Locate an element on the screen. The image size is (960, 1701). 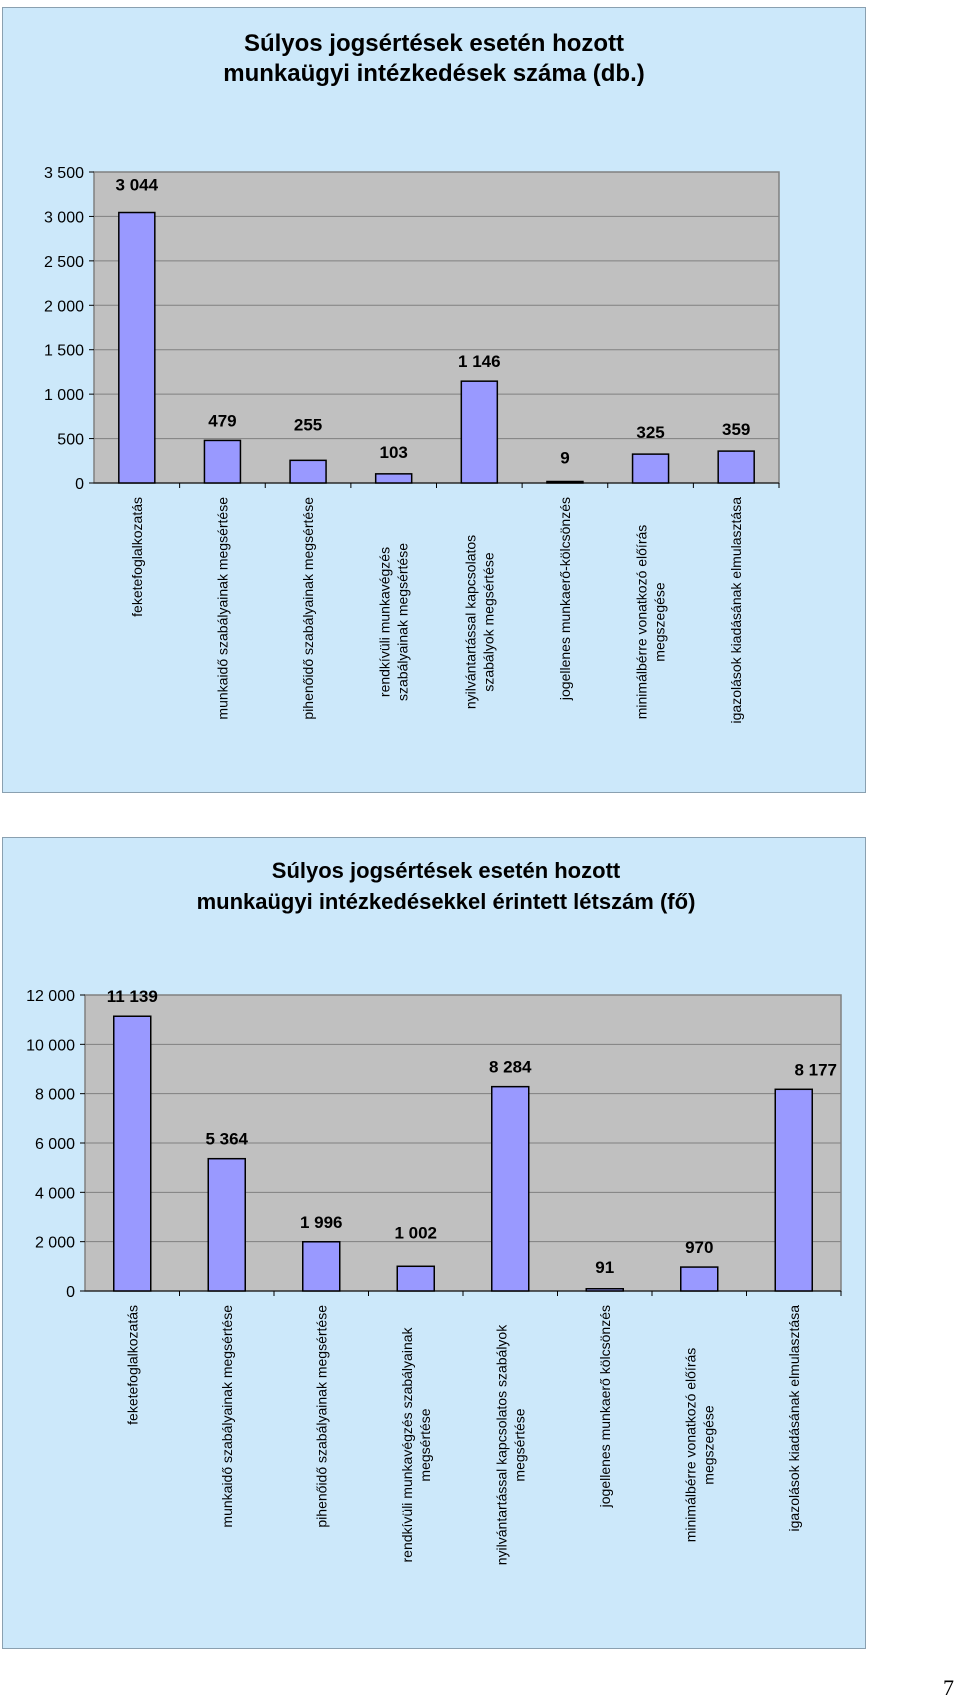
data-label: 325 is located at coordinates (650, 432).